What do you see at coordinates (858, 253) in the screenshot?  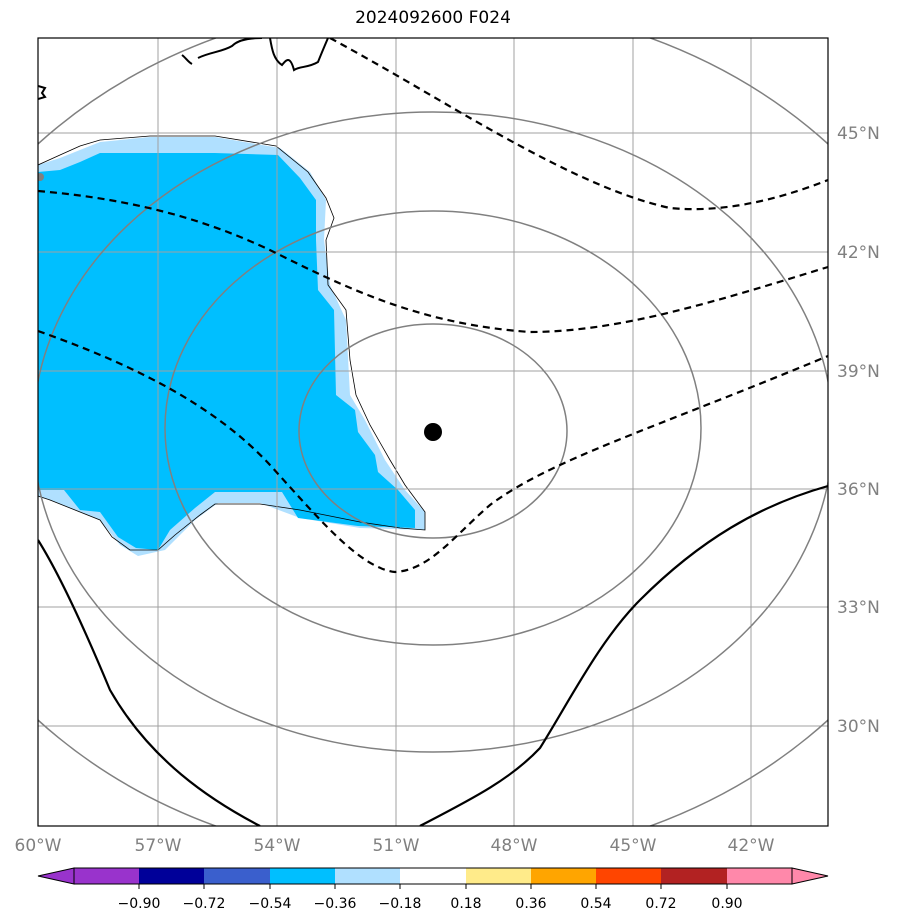 I see `lat-label: 42°N` at bounding box center [858, 253].